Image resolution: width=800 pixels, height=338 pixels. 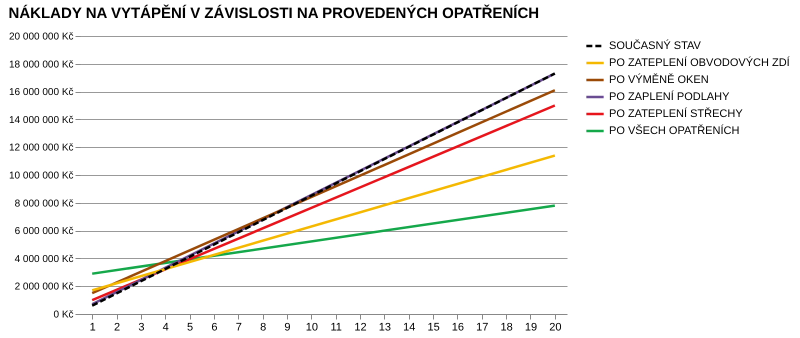 I want to click on y-tick-label: 20 000 000 Kč, so click(x=41, y=37).